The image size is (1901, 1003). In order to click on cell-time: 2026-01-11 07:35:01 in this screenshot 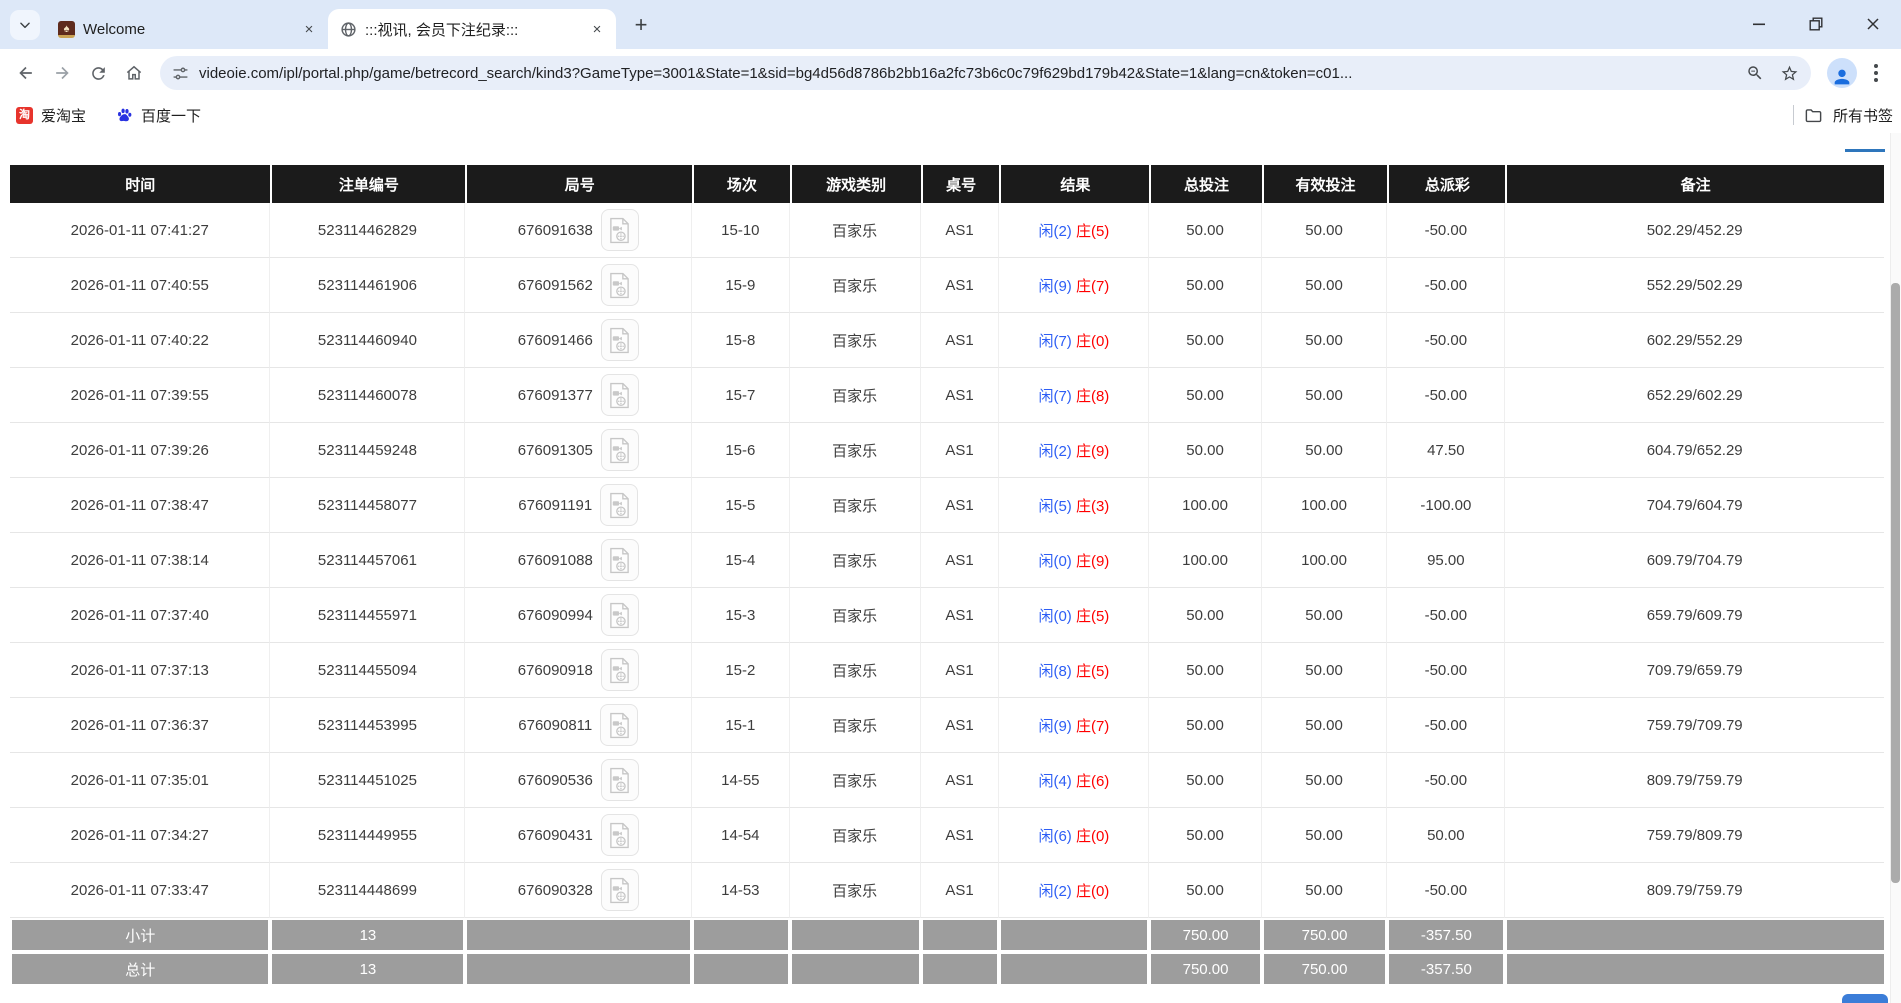, I will do `click(140, 780)`.